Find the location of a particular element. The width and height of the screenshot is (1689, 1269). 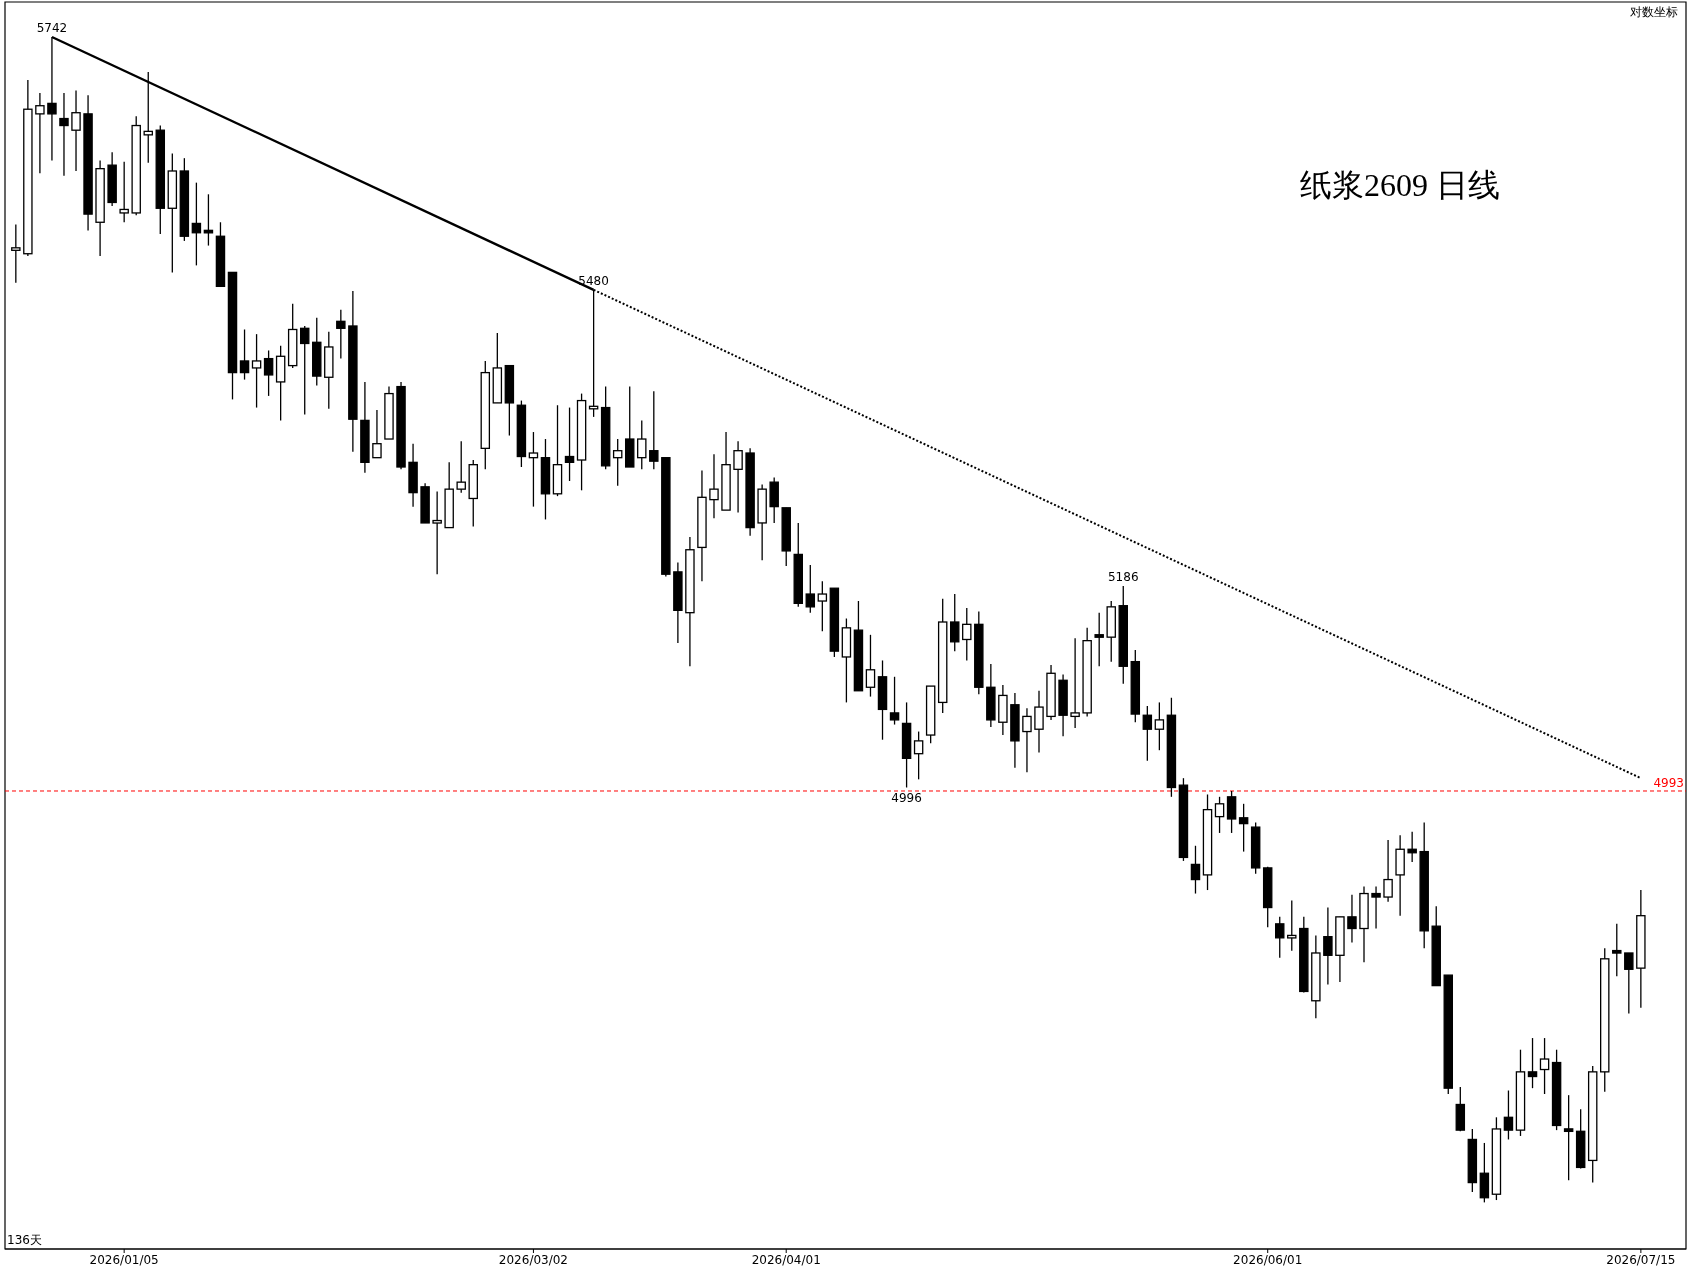

x-tick-label: 2026/06/01 is located at coordinates (1268, 1260).